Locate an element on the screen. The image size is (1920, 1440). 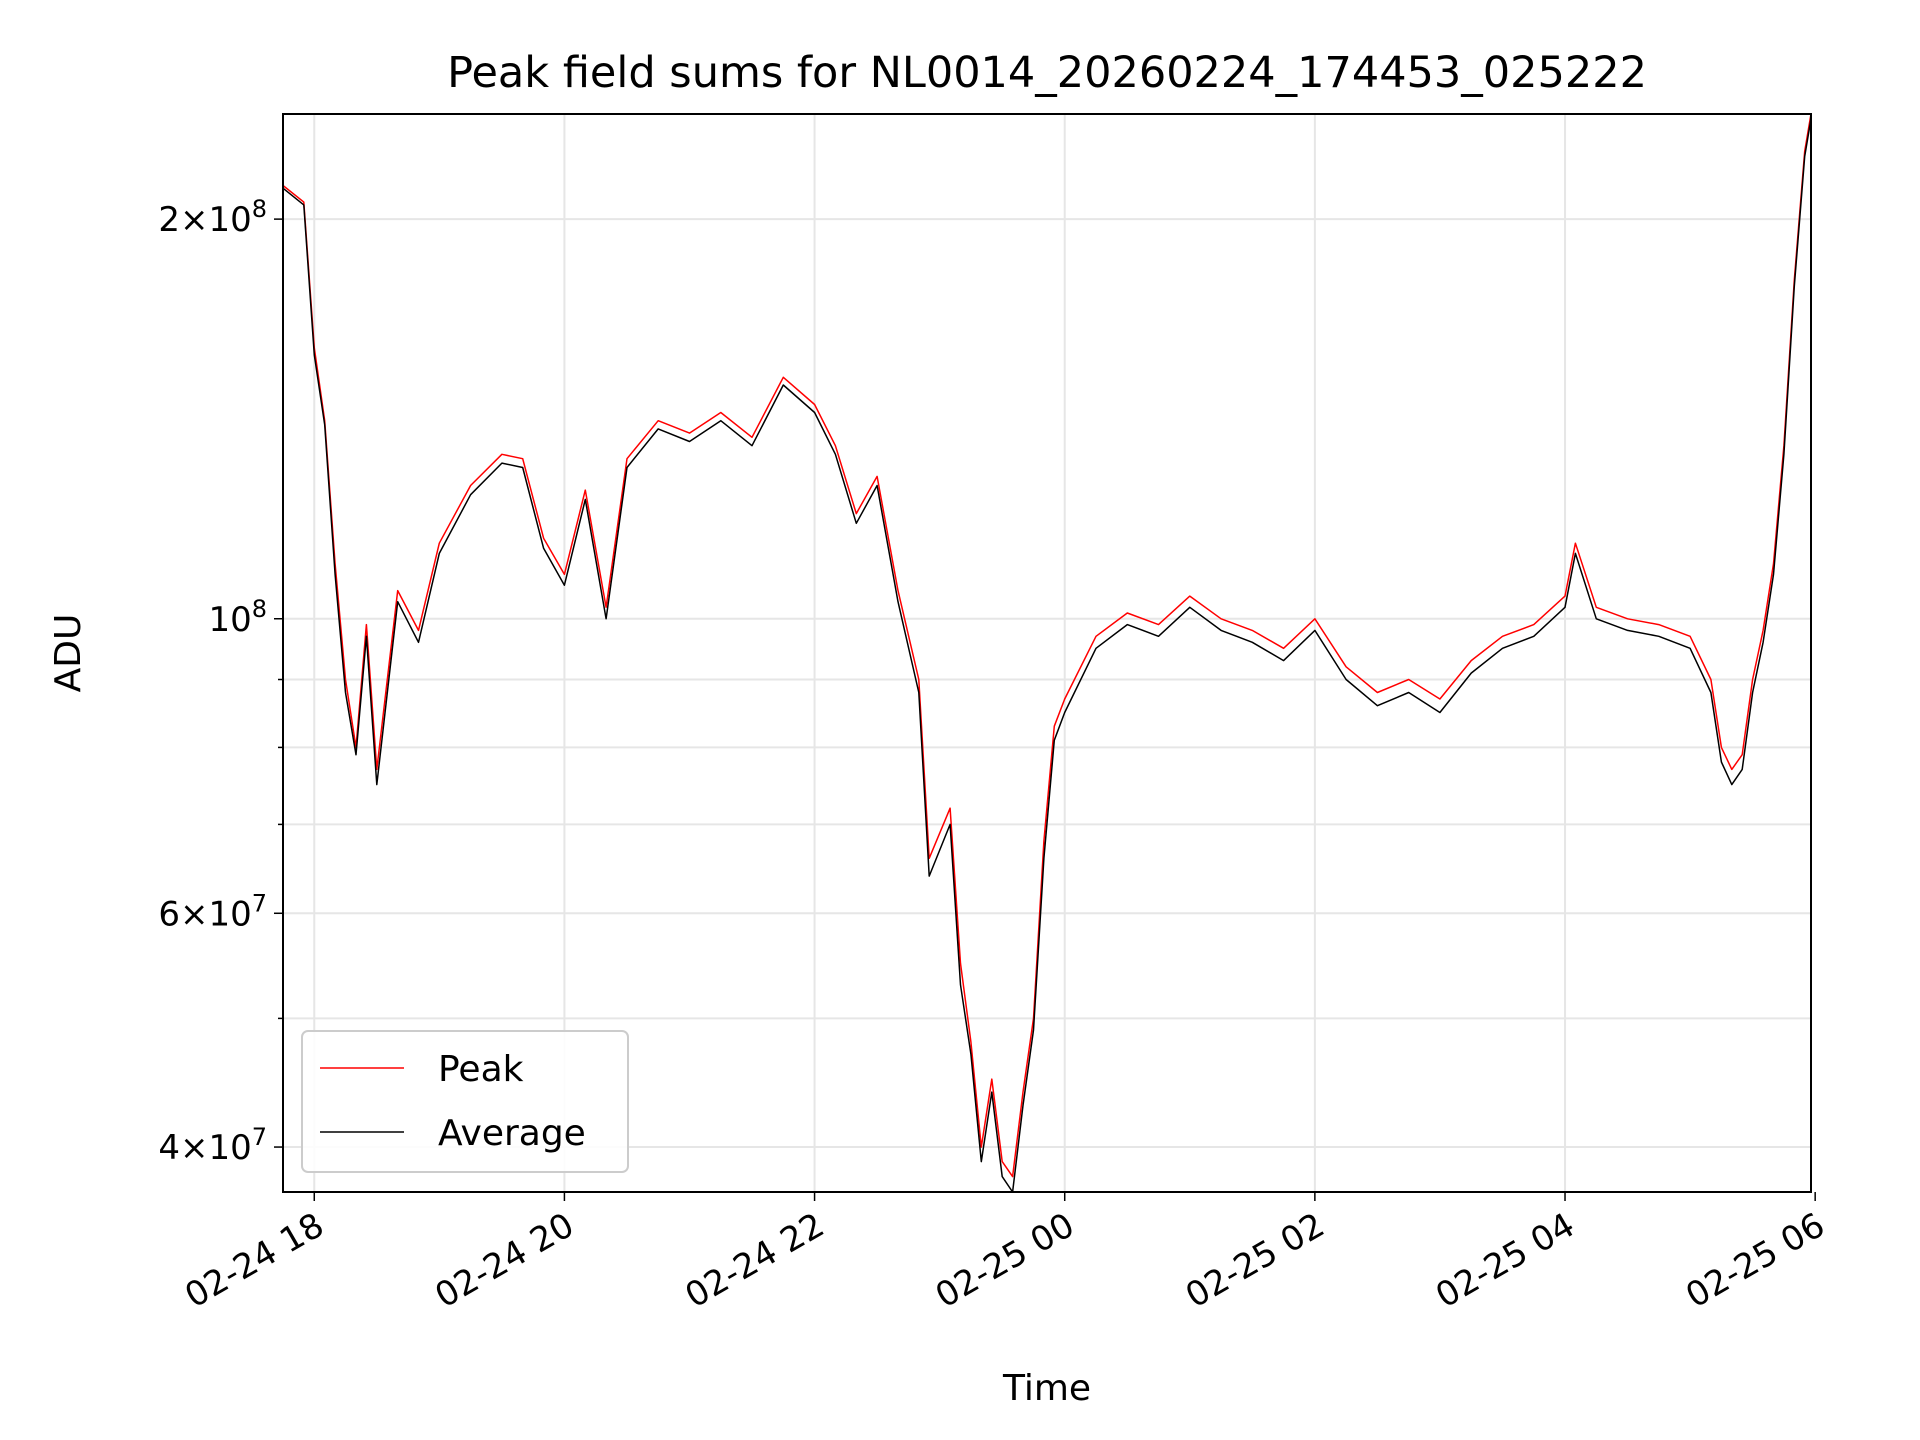
y-tick-label-1: 6×107 is located at coordinates (212, 911).